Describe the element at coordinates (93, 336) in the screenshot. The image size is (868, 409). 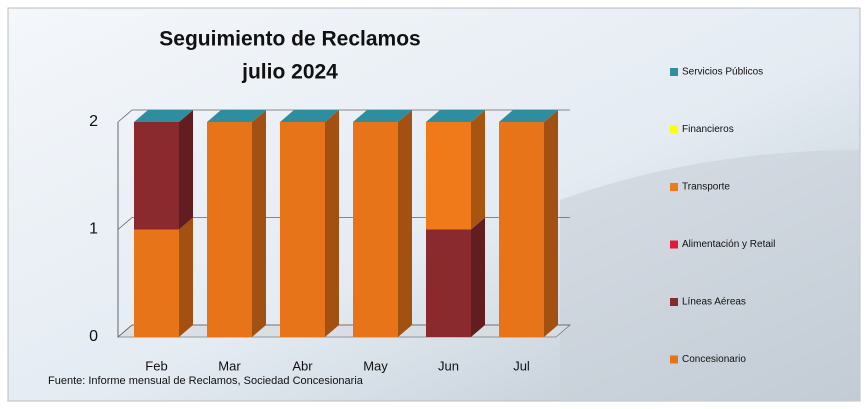
I see `y-tick-label: 0` at that location.